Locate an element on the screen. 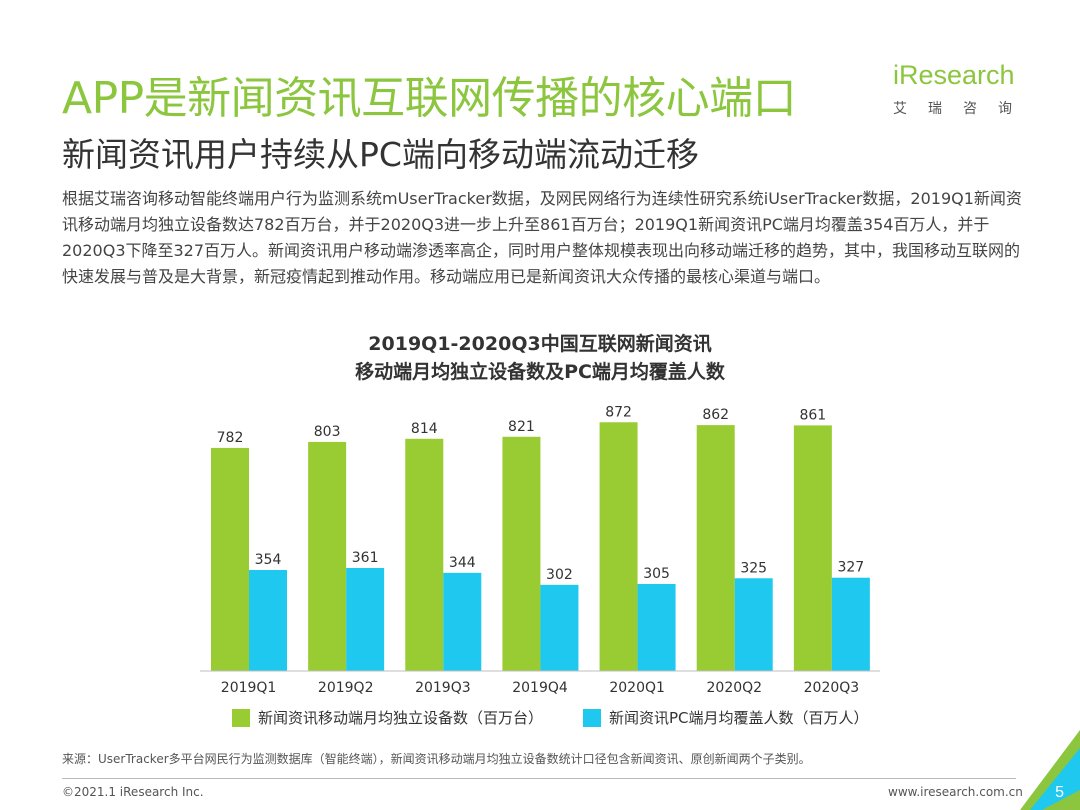  x-tick-label-2019Q2: 2019Q2 is located at coordinates (346, 688).